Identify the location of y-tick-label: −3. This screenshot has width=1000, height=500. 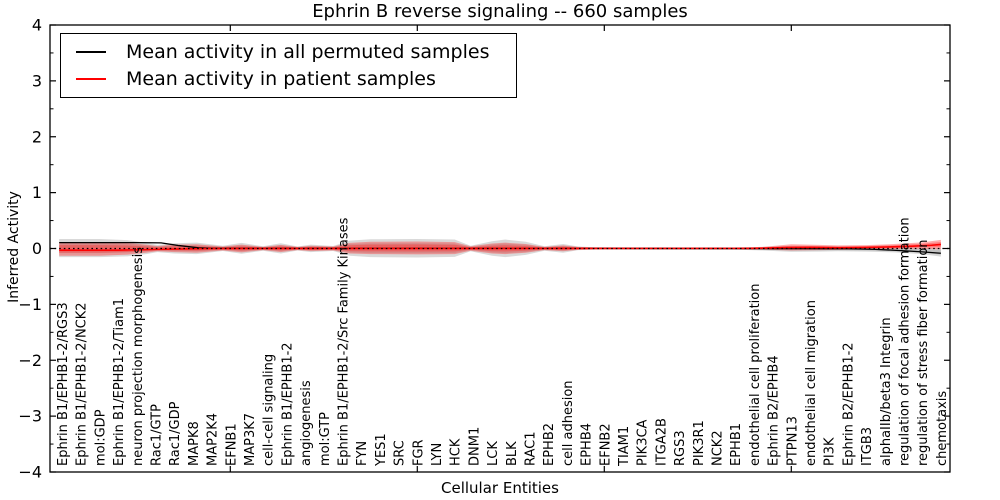
(30, 416).